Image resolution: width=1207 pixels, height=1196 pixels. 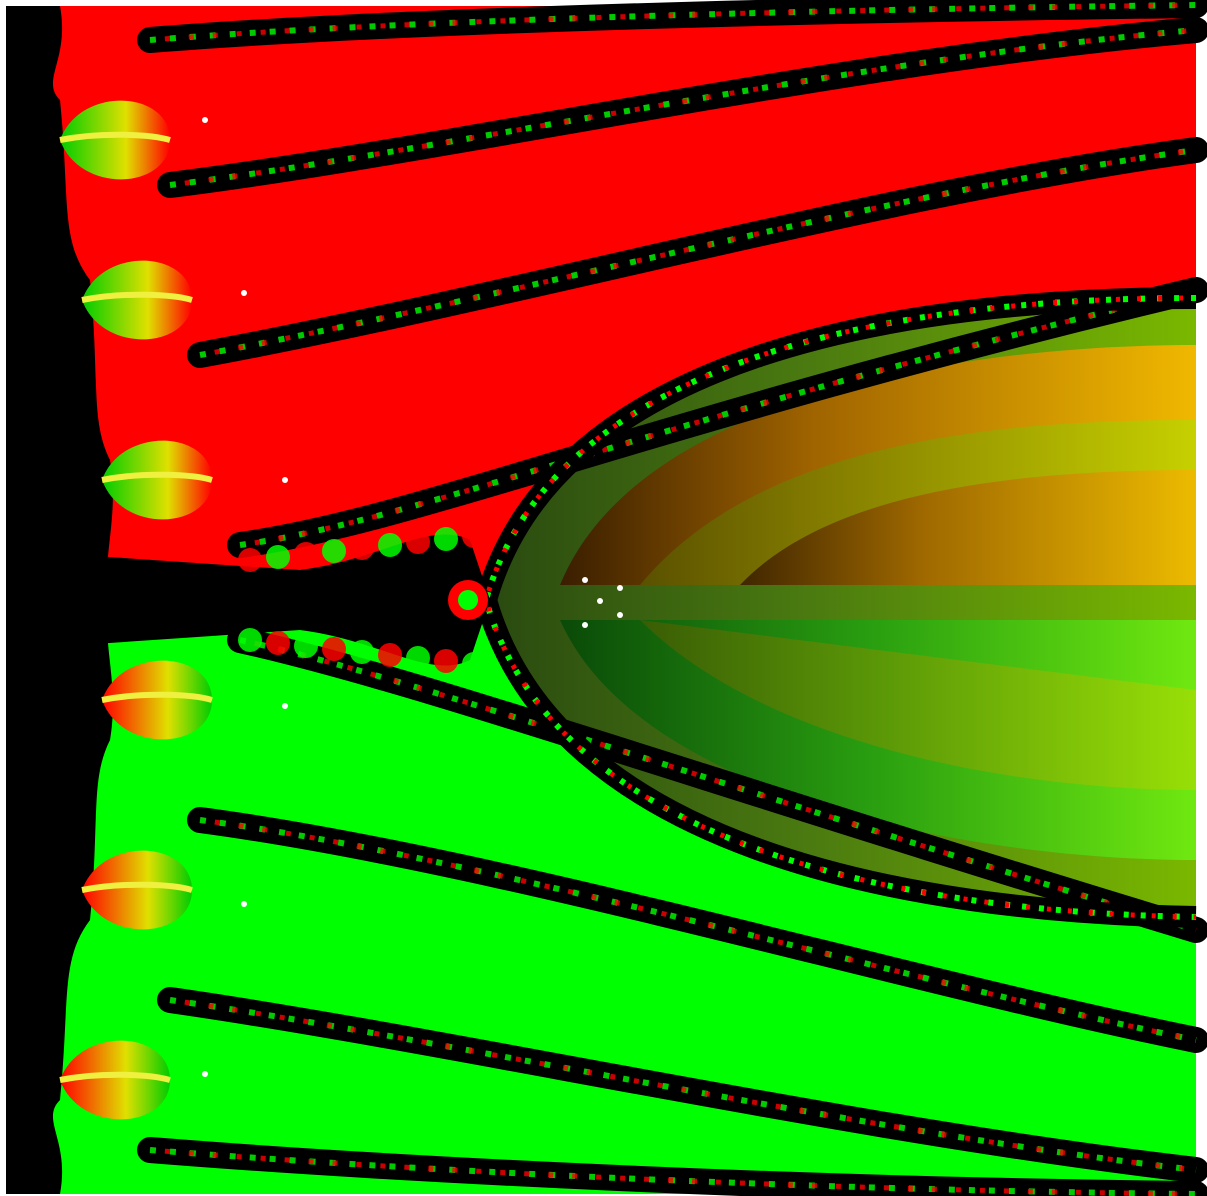 I want to click on central-neck, so click(x=248, y=600).